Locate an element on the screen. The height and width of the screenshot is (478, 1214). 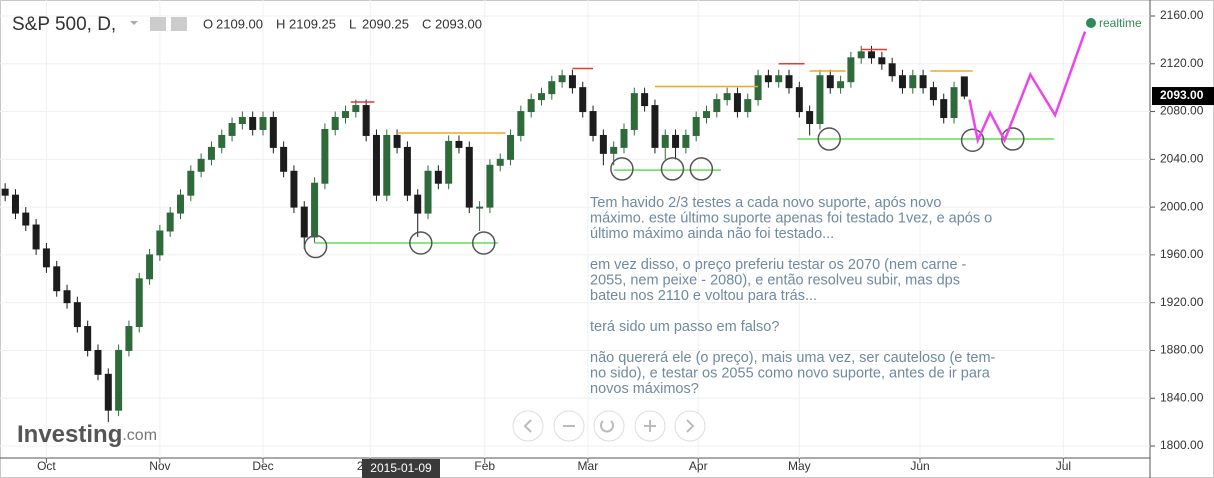
x-tick-label: May is located at coordinates (799, 466).